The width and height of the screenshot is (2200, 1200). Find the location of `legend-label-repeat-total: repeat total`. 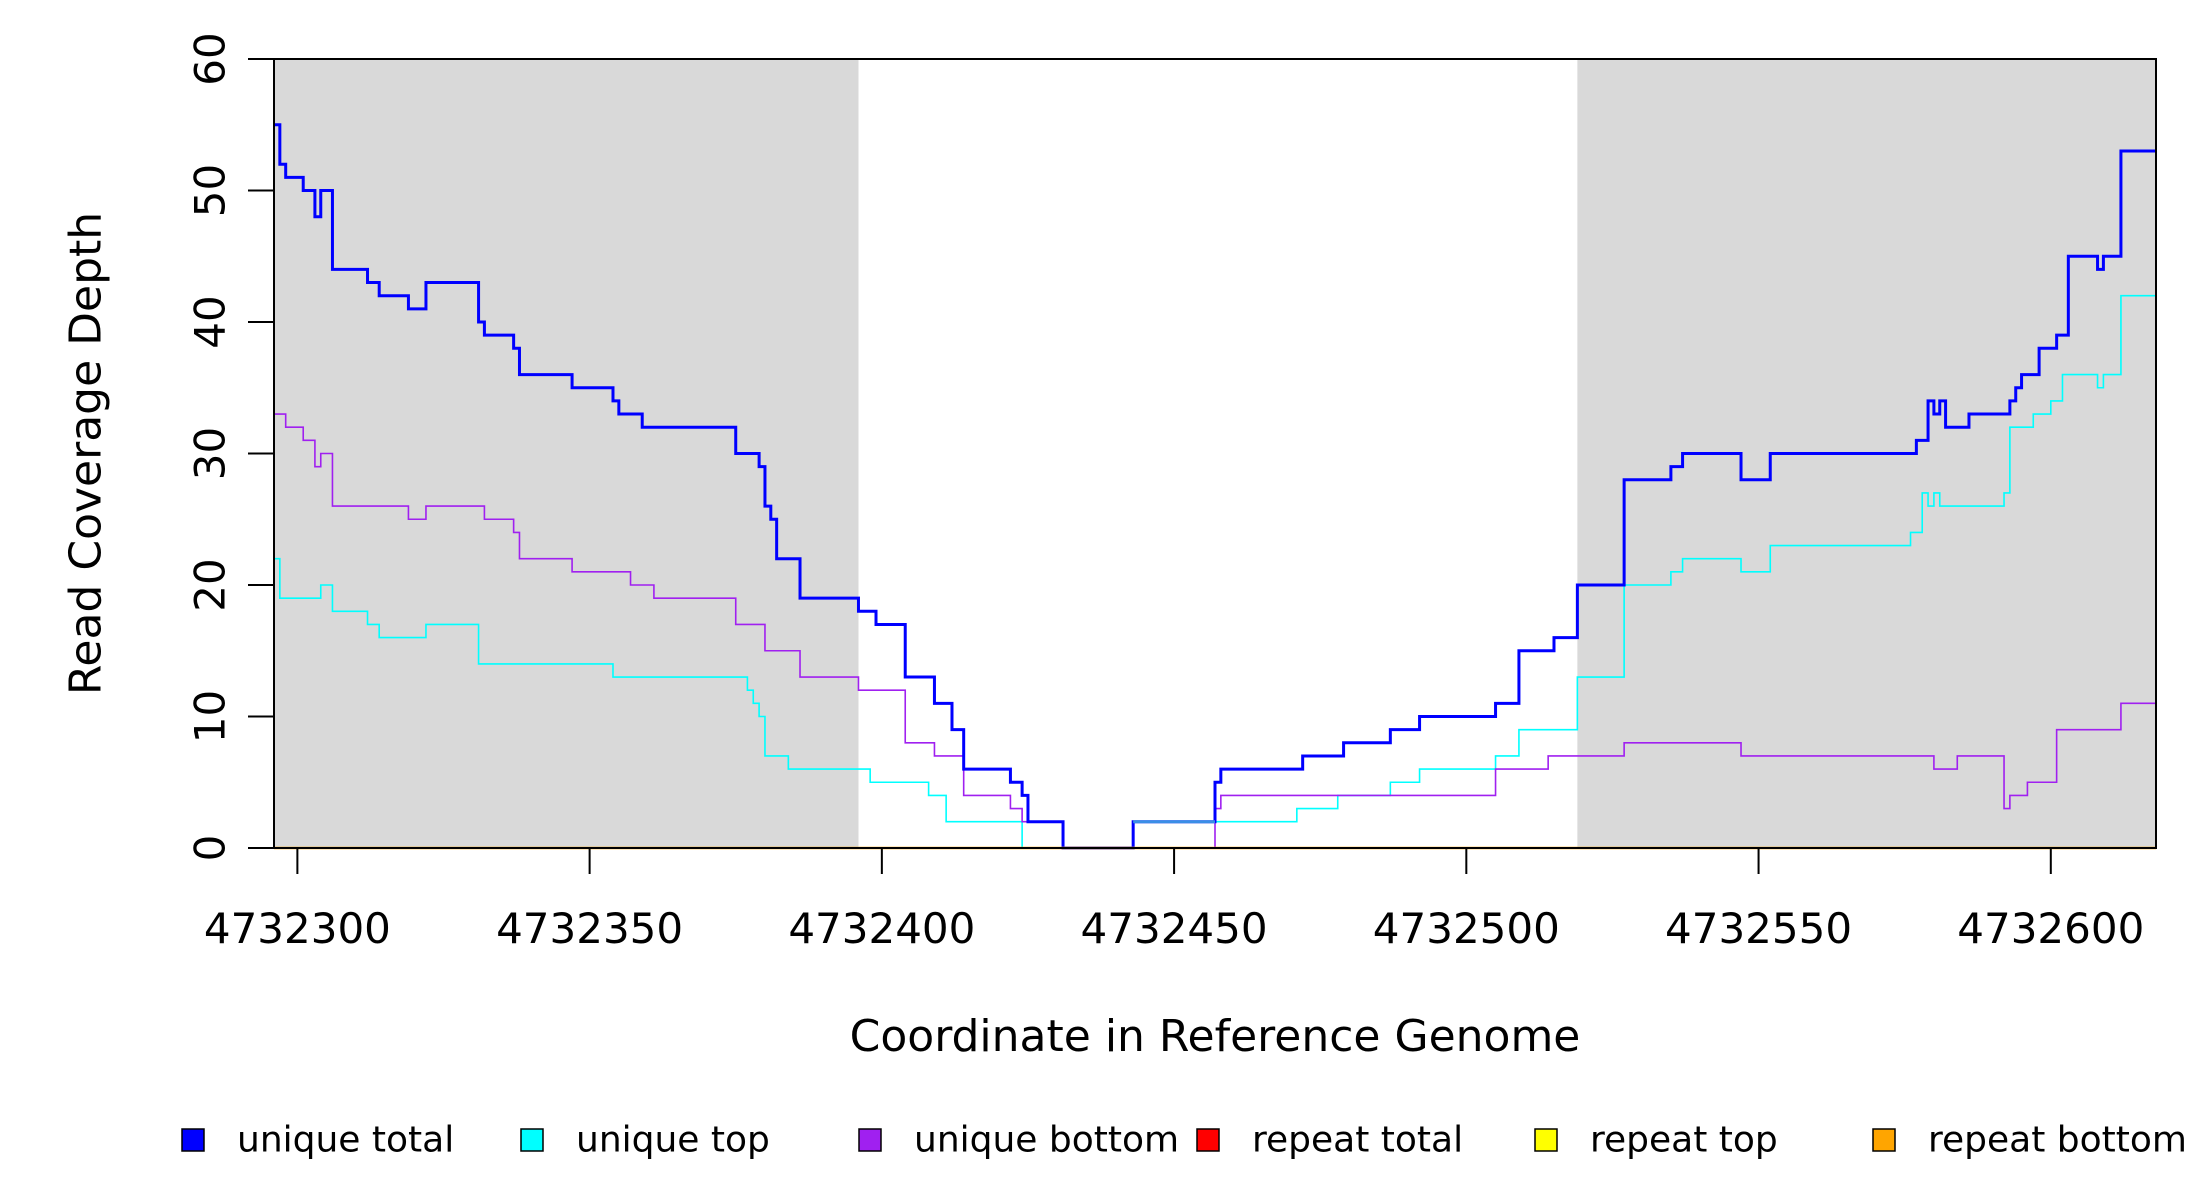

legend-label-repeat-total: repeat total is located at coordinates (1357, 1140).